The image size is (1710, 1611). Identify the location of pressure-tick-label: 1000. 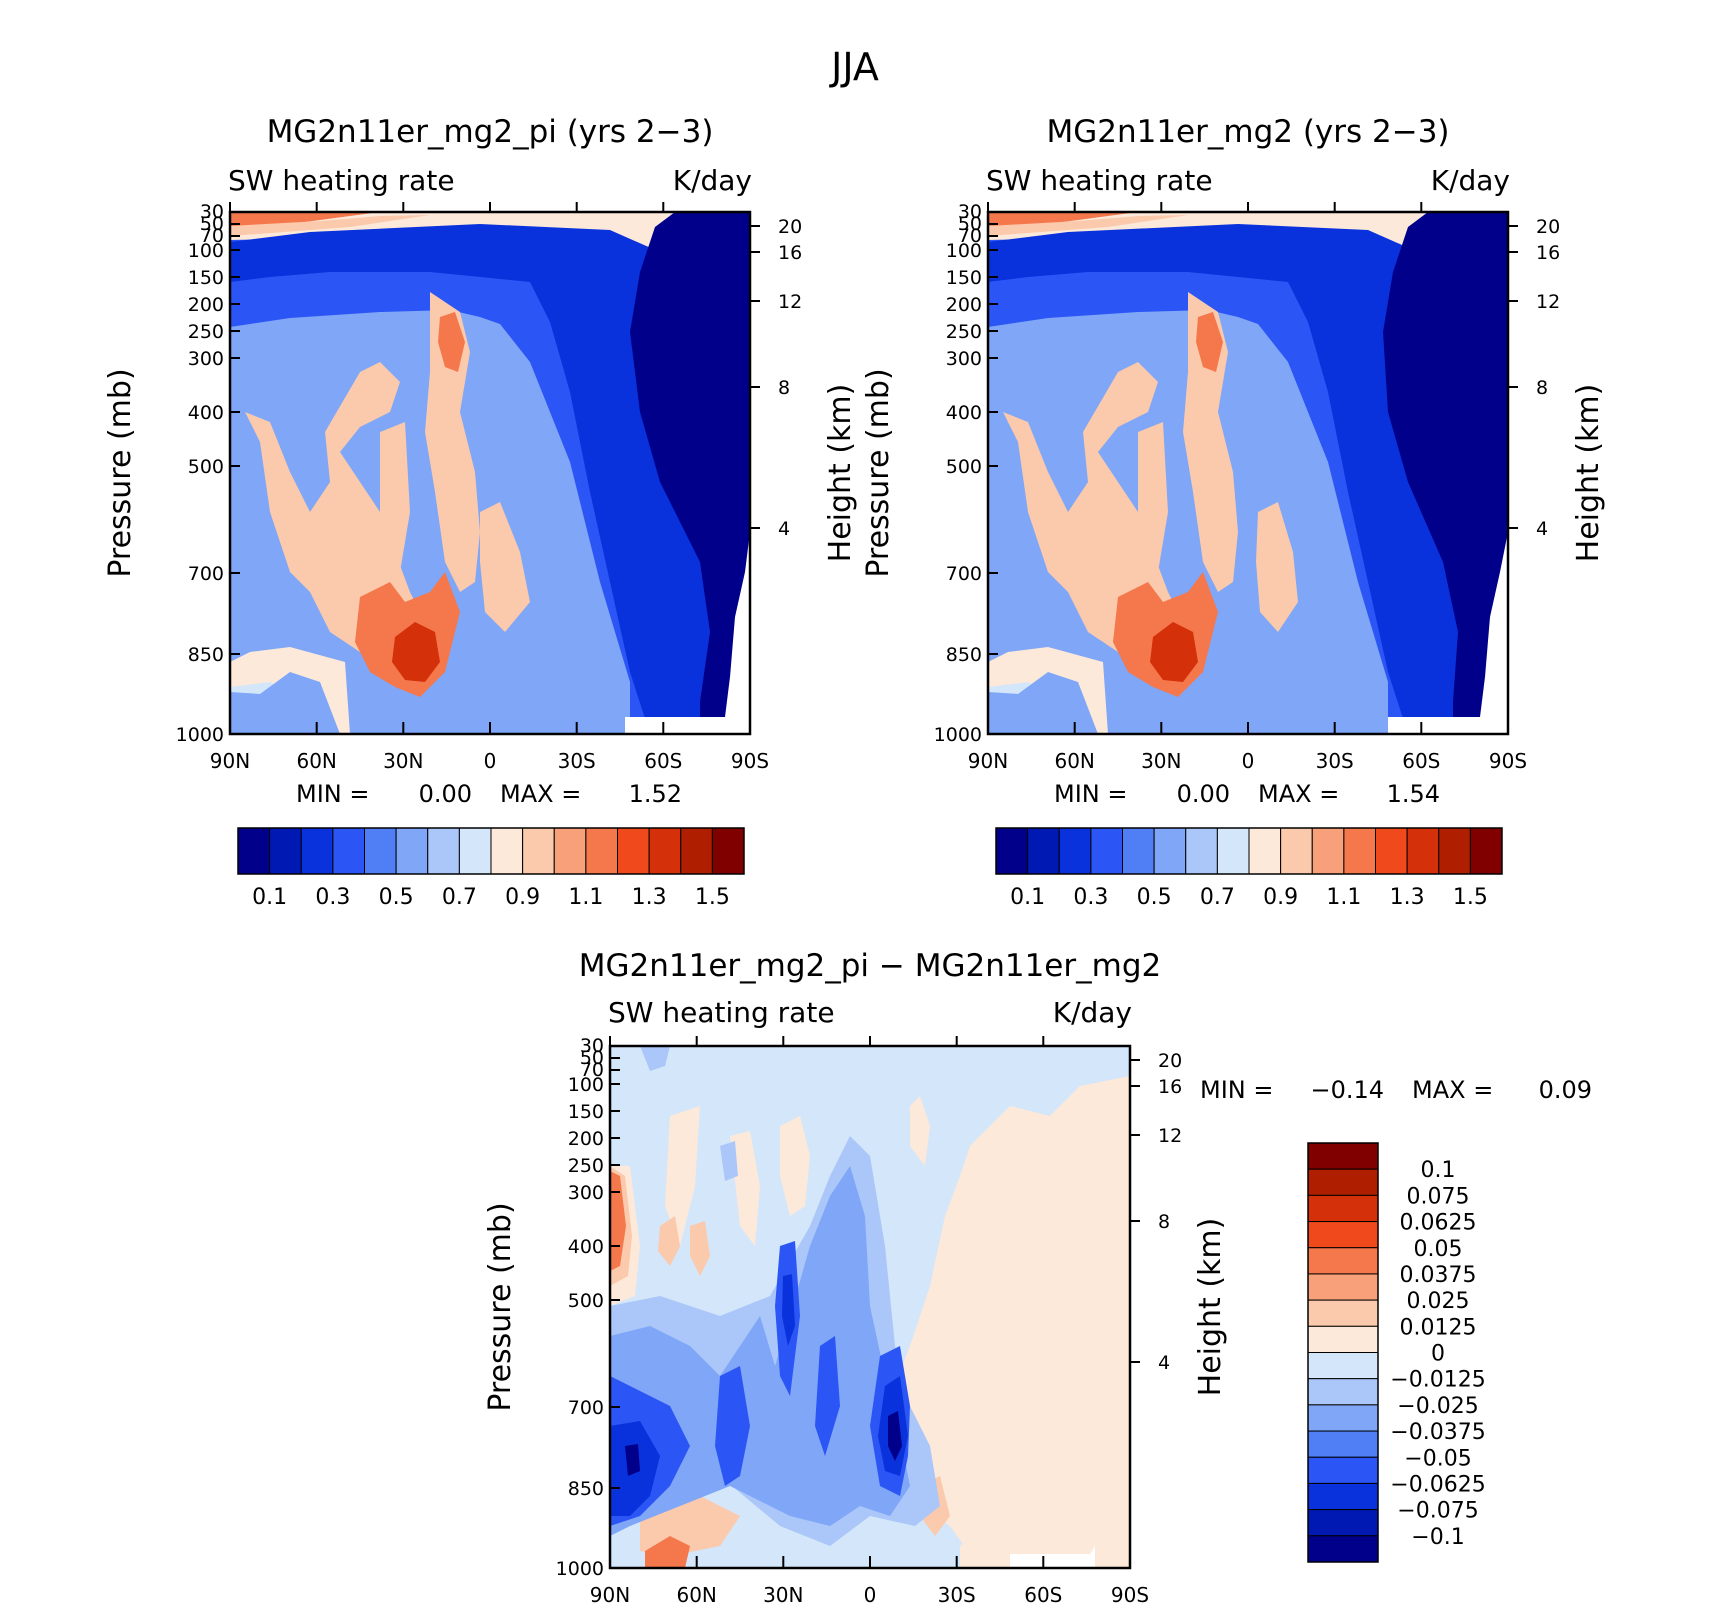
(958, 735).